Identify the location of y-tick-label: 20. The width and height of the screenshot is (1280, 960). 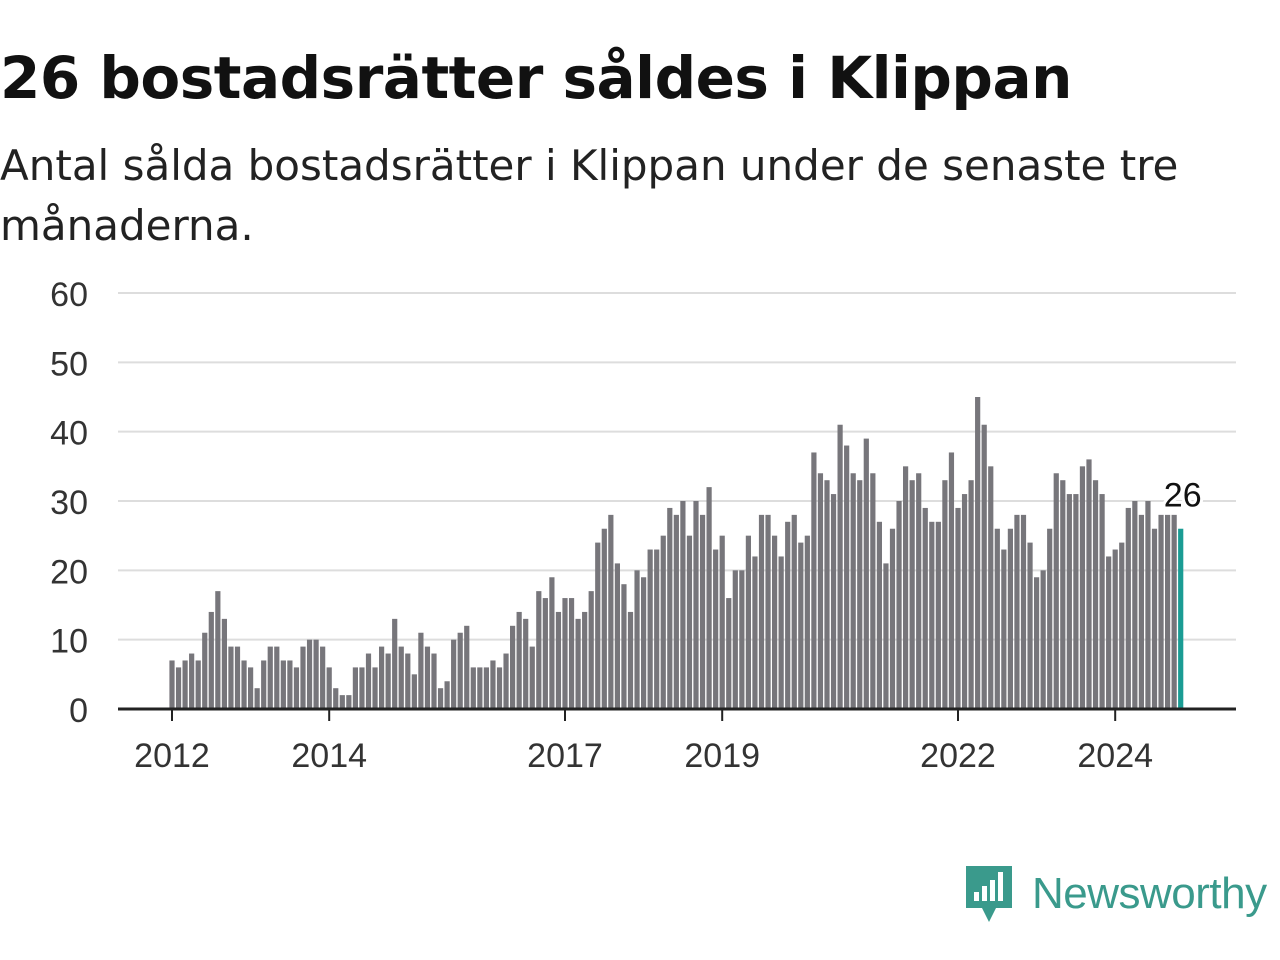
(69, 572).